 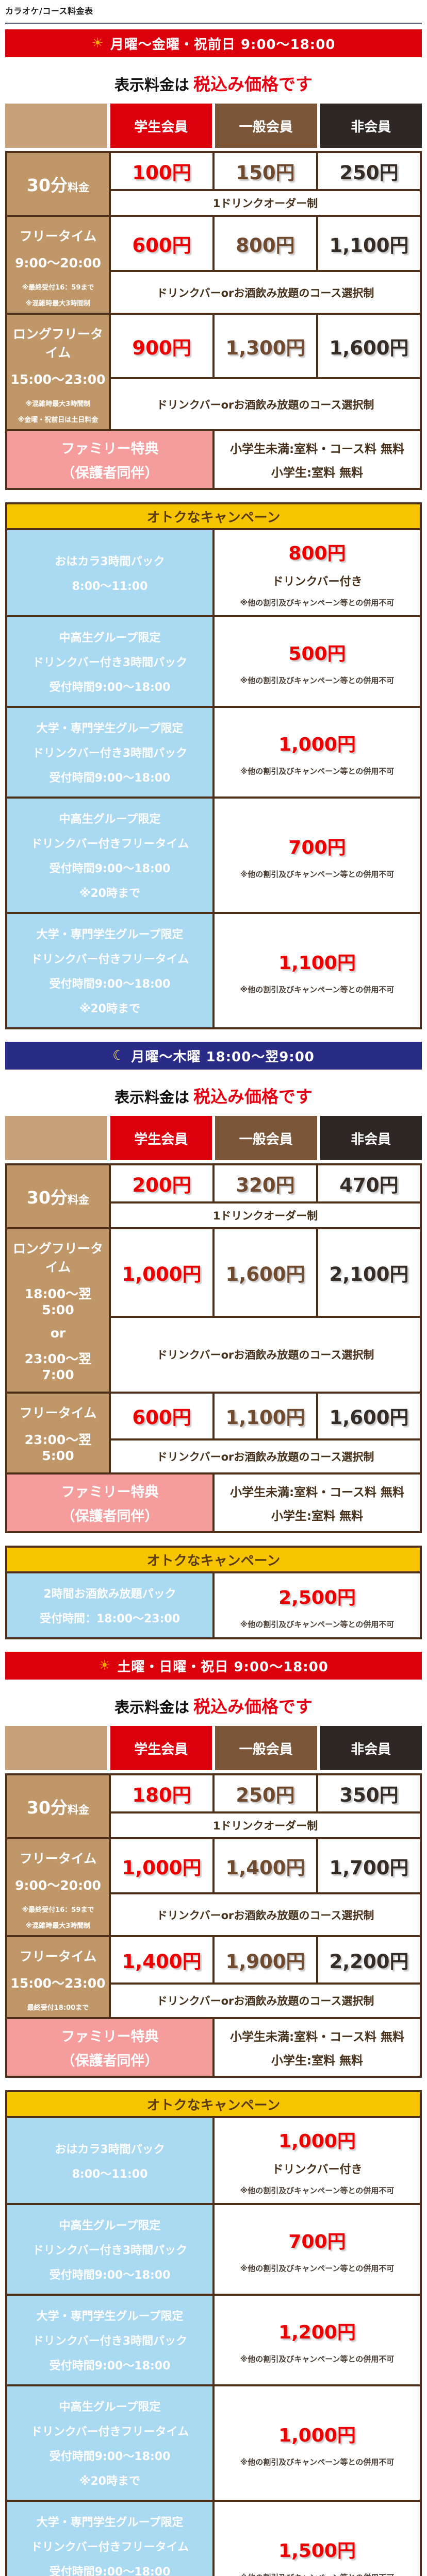 What do you see at coordinates (118, 1055) in the screenshot?
I see `moon-icon: ☾` at bounding box center [118, 1055].